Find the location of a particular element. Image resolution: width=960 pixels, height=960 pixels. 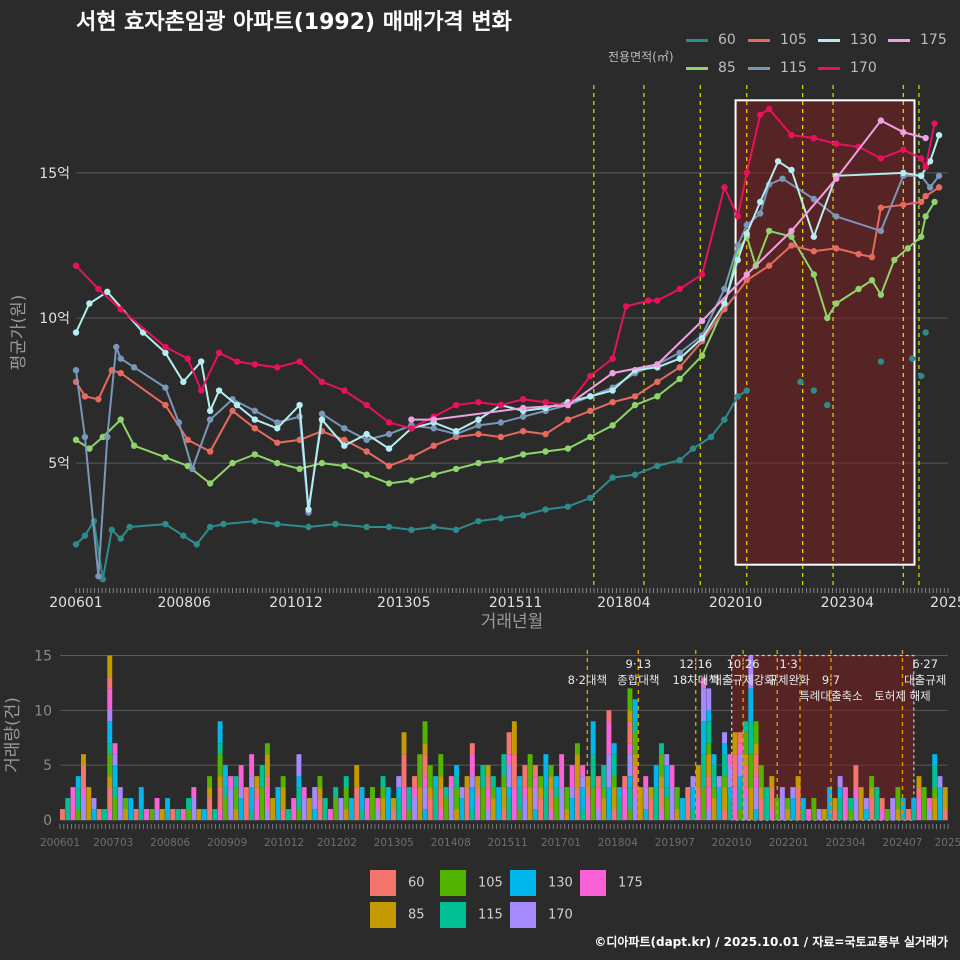

legend-label: 170 is located at coordinates (863, 68).